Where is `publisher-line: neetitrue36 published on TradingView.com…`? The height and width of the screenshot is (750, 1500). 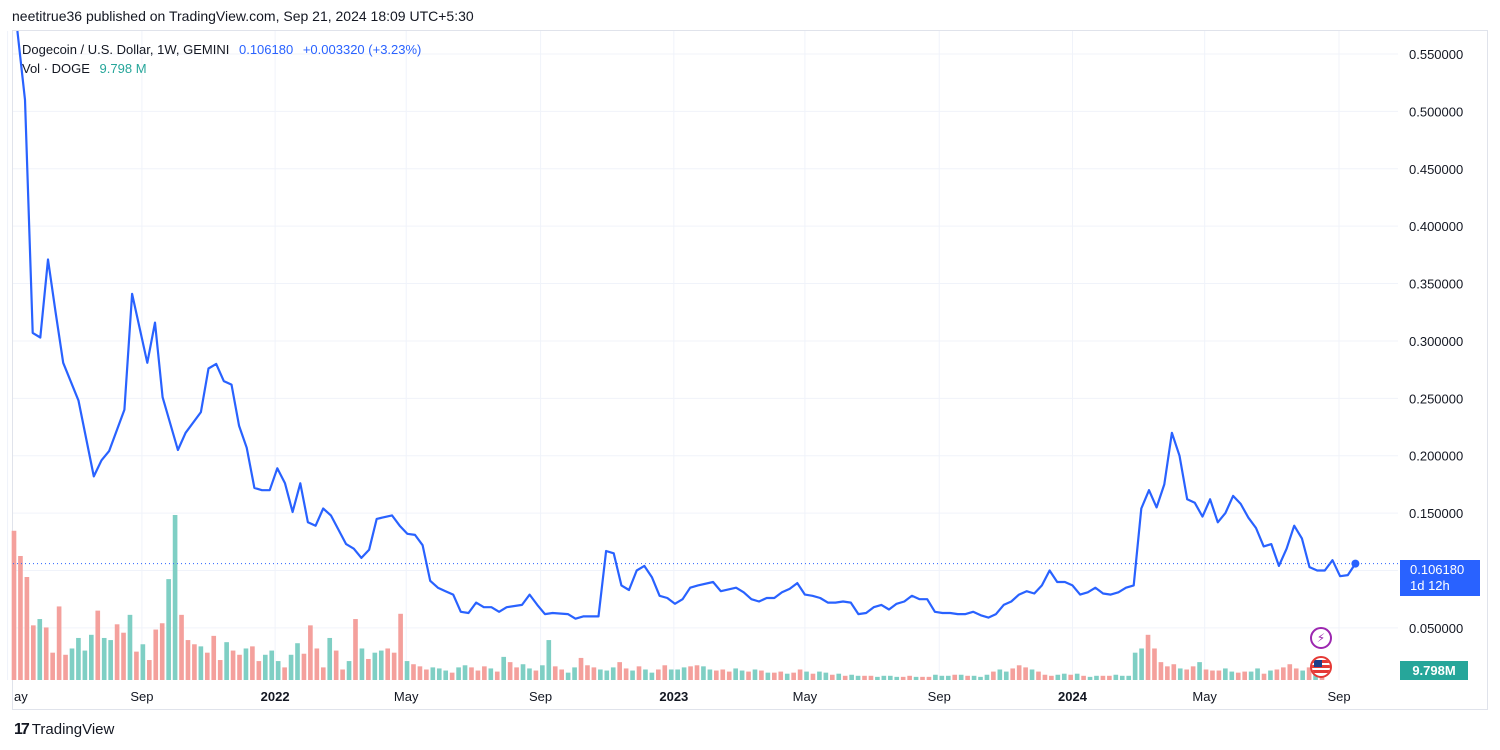 publisher-line: neetitrue36 published on TradingView.com… is located at coordinates (243, 16).